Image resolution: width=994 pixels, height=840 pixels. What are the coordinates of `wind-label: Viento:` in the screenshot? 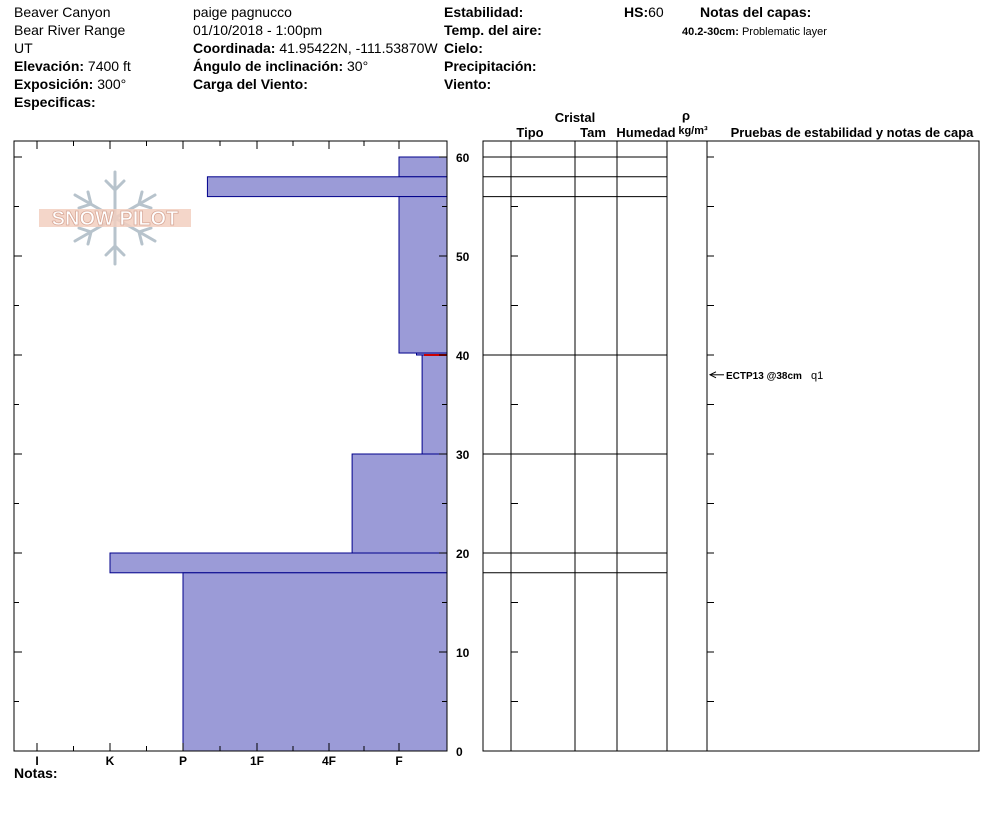 It's located at (468, 84).